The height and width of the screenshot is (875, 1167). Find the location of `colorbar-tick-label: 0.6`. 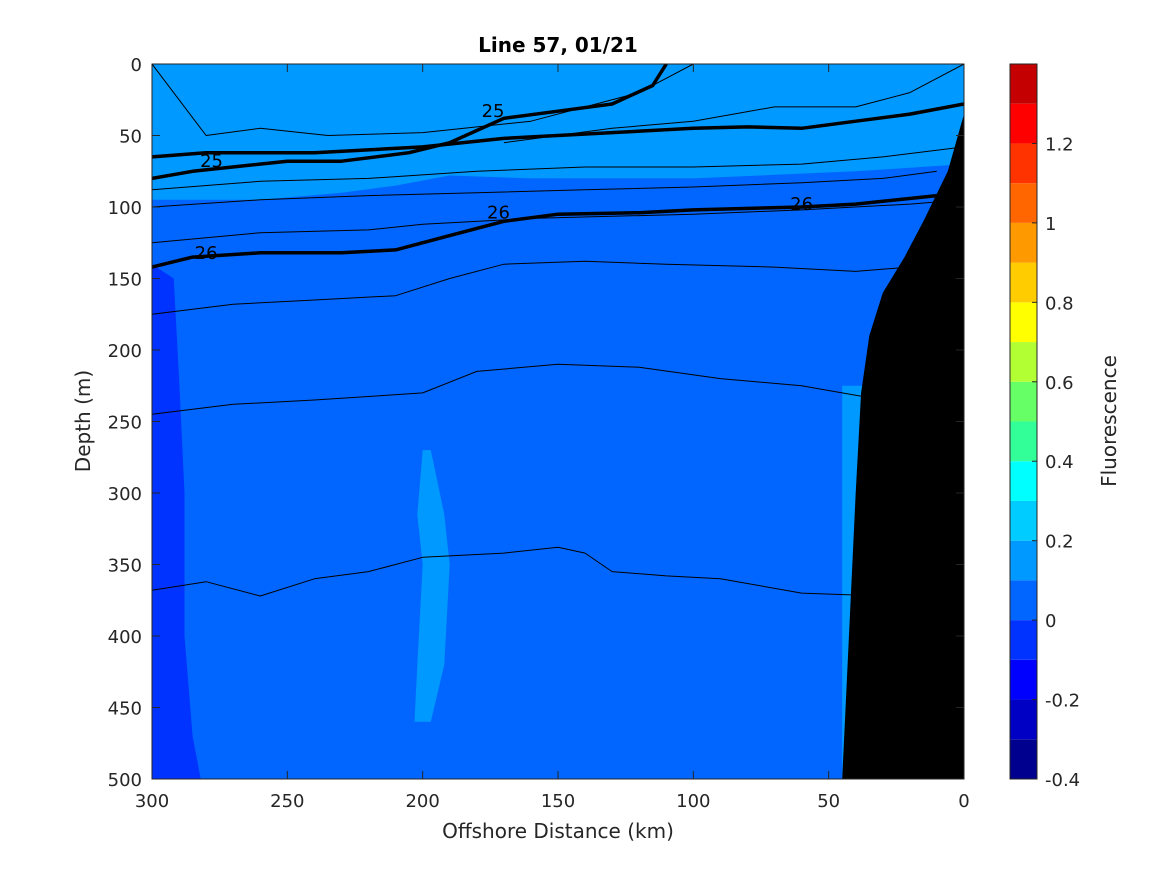

colorbar-tick-label: 0.6 is located at coordinates (1059, 383).